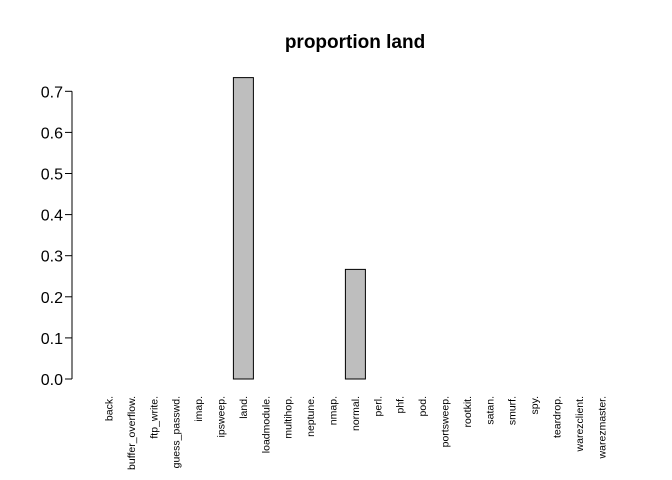 Image resolution: width=672 pixels, height=480 pixels. I want to click on y-axis: 0.0 0.1 0.2 0.3 0.4 0.5 0.6 0.7, so click(57, 236).